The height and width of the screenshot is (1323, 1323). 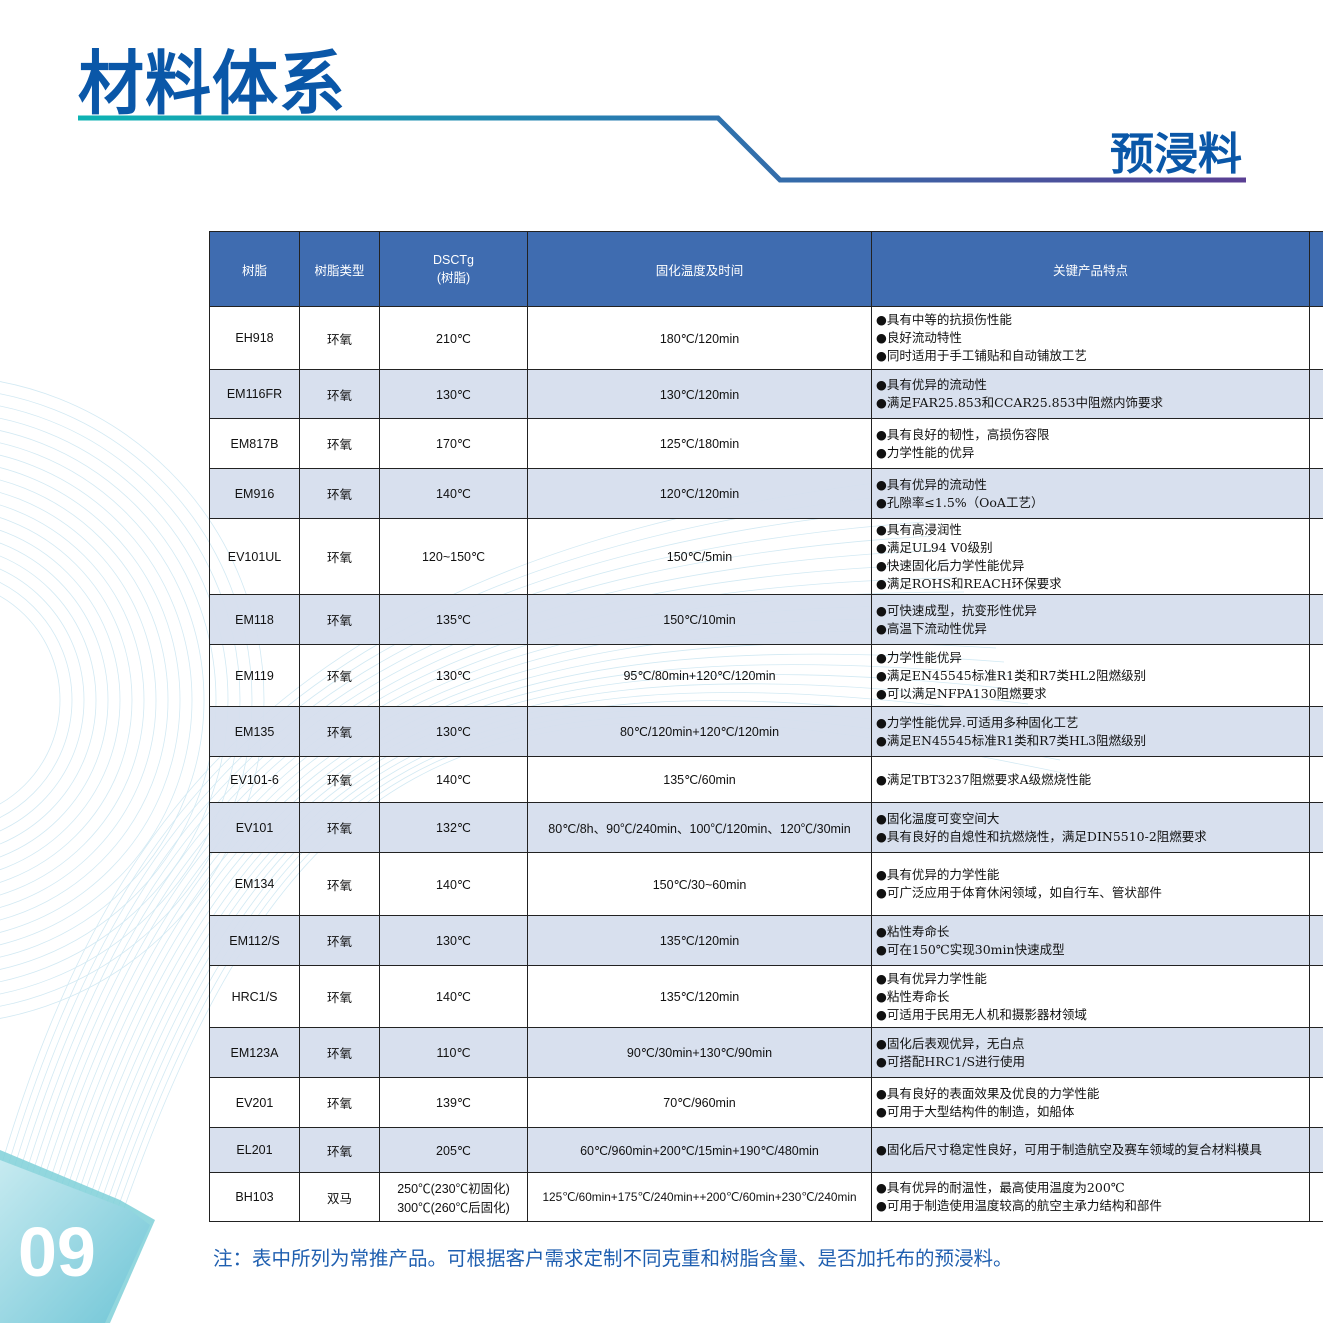 What do you see at coordinates (1046, 836) in the screenshot?
I see `feature-text: 具有良好的自熄性和抗燃烧性，满足DIN5510-2阻燃要求` at bounding box center [1046, 836].